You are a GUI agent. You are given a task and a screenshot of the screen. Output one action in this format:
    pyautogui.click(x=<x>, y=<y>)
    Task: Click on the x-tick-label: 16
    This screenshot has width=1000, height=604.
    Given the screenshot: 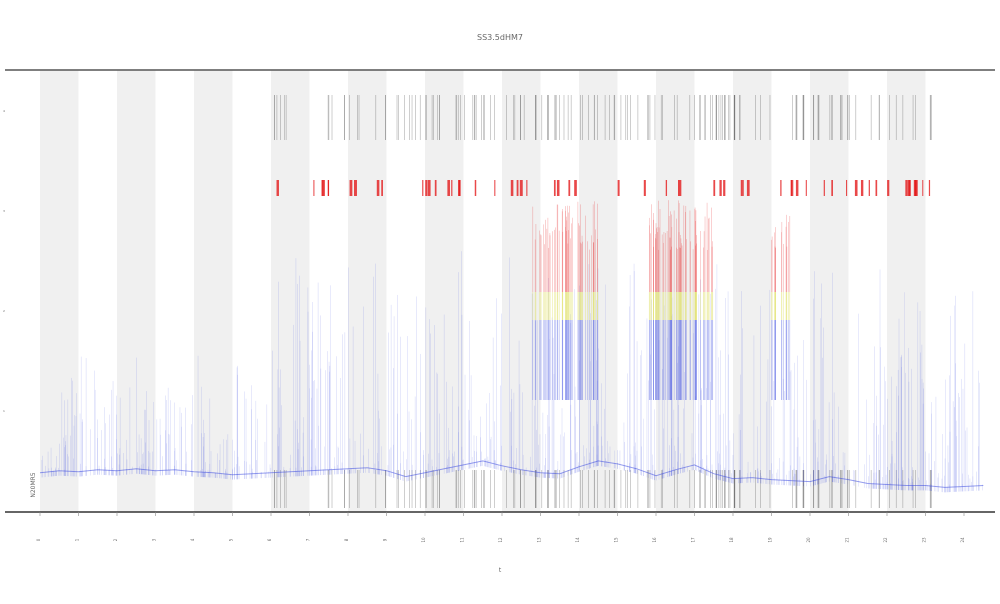 What is the action you would take?
    pyautogui.click(x=654, y=540)
    